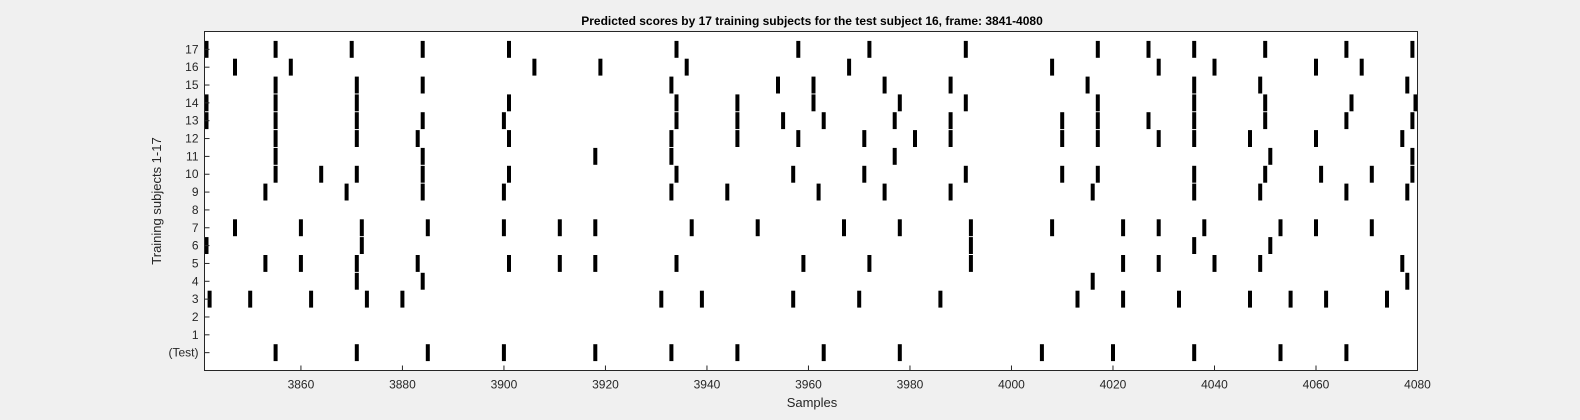  Describe the element at coordinates (192, 174) in the screenshot. I see `y-tick-label-10: 10` at that location.